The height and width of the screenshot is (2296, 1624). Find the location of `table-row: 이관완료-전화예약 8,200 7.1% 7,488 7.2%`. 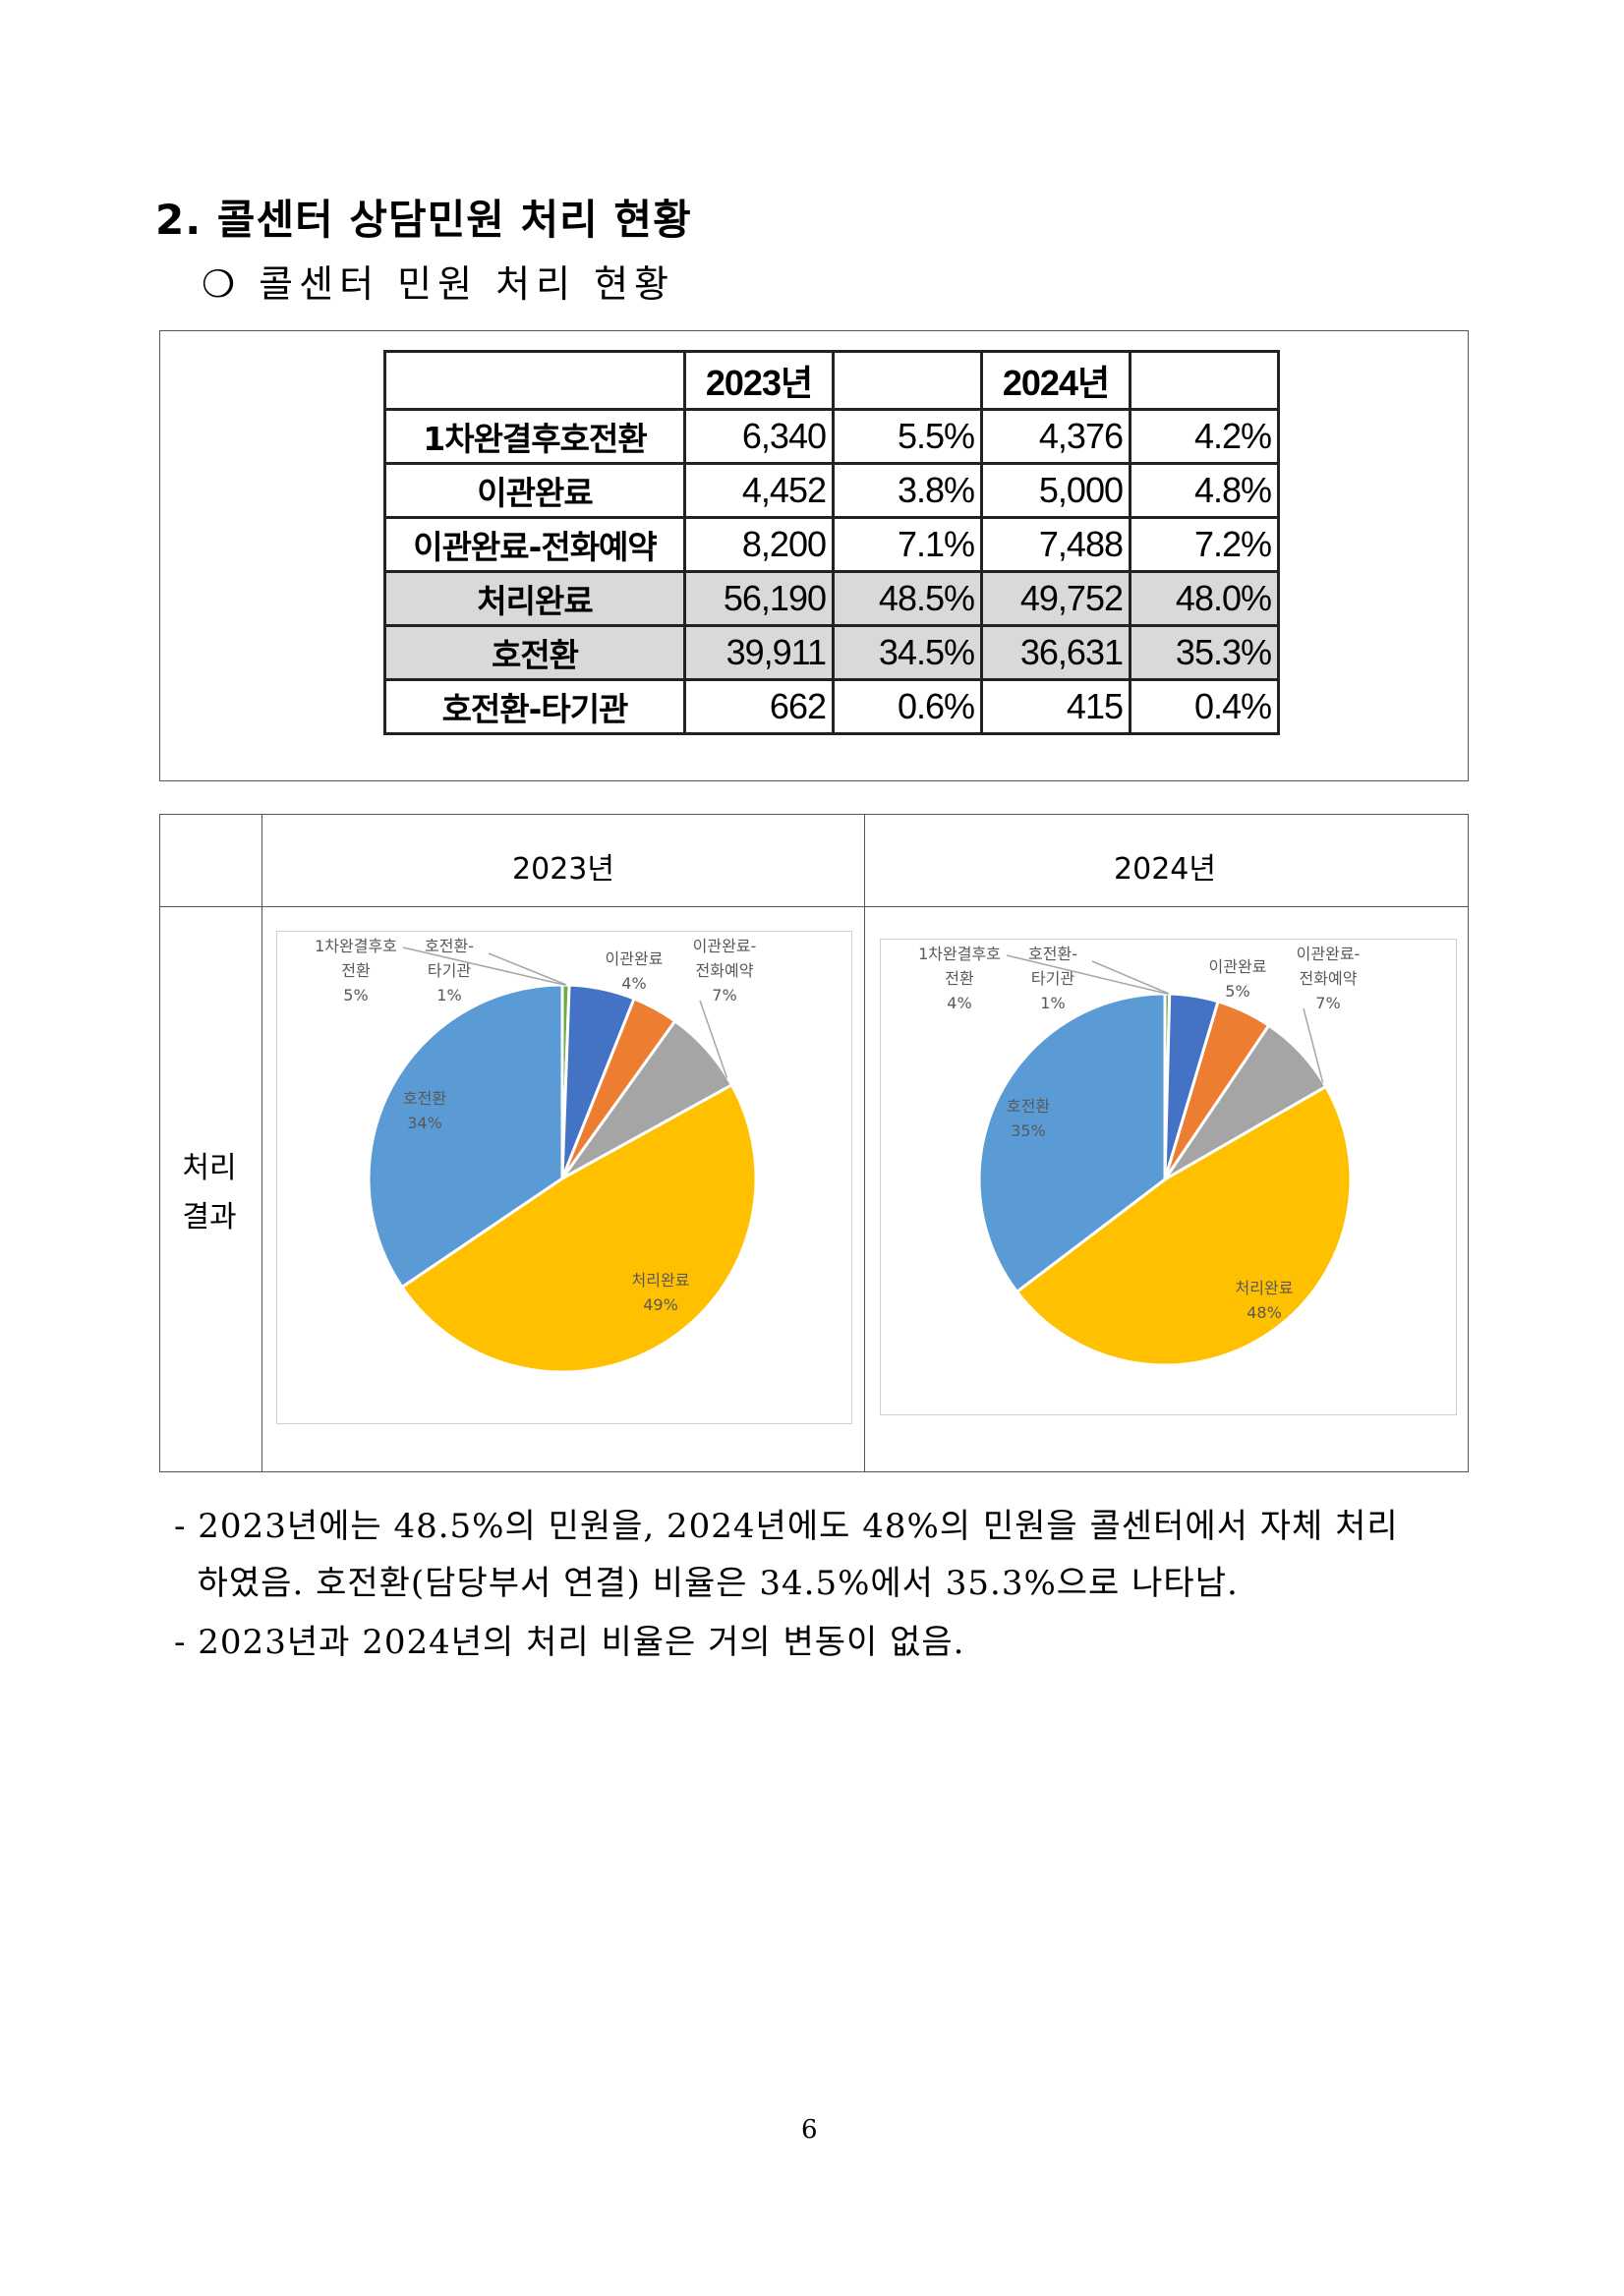

table-row: 이관완료-전화예약 8,200 7.1% 7,488 7.2% is located at coordinates (831, 545).